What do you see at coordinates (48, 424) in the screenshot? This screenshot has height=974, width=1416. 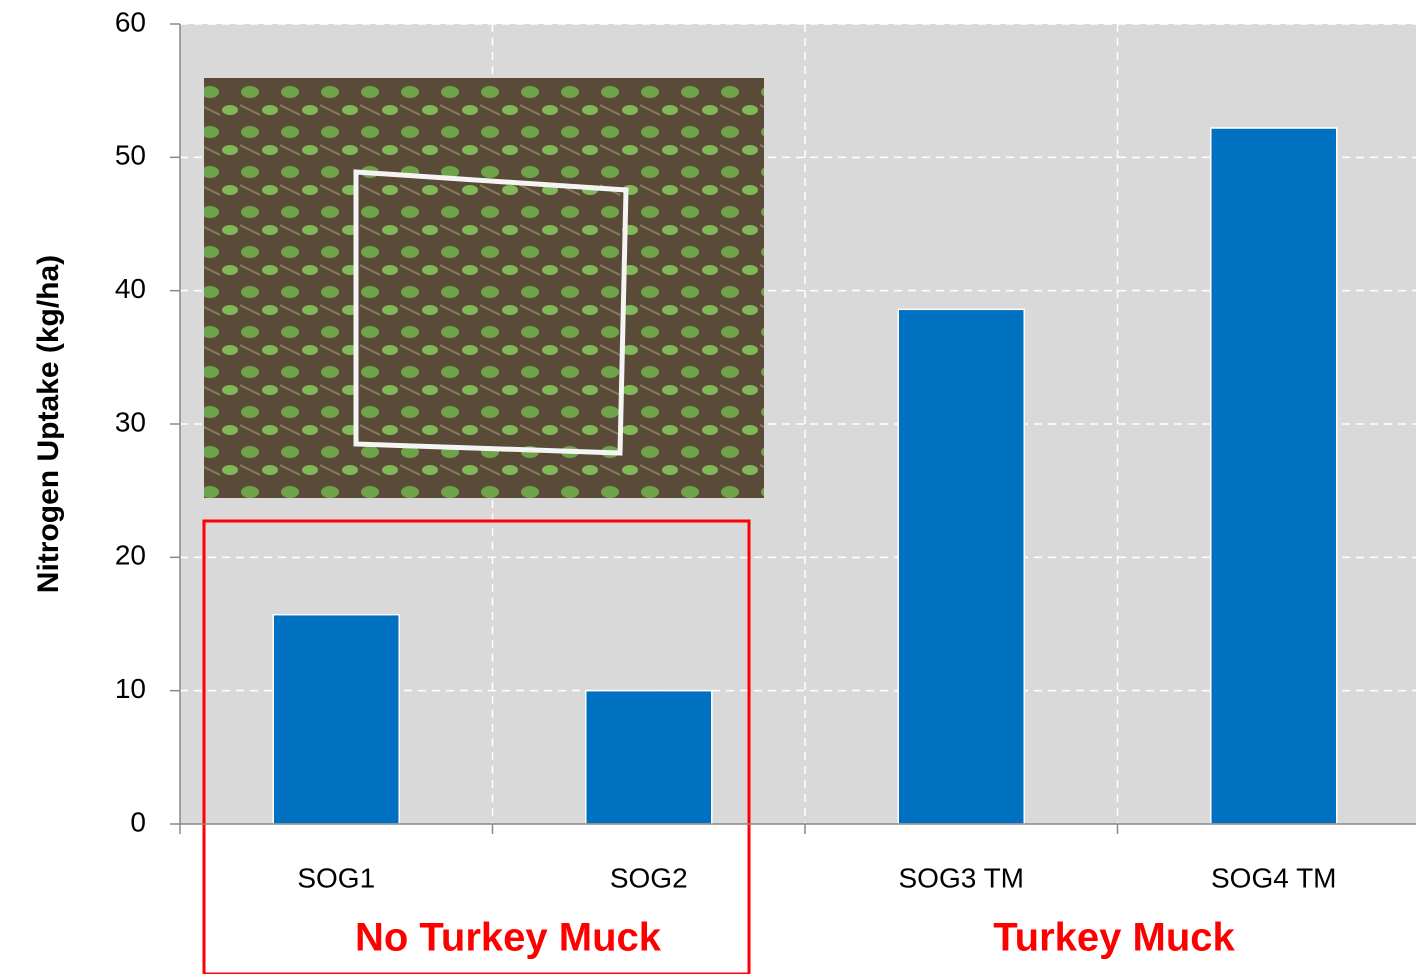 I see `y-axis-label: Nitrogen Uptake (kg/ha)` at bounding box center [48, 424].